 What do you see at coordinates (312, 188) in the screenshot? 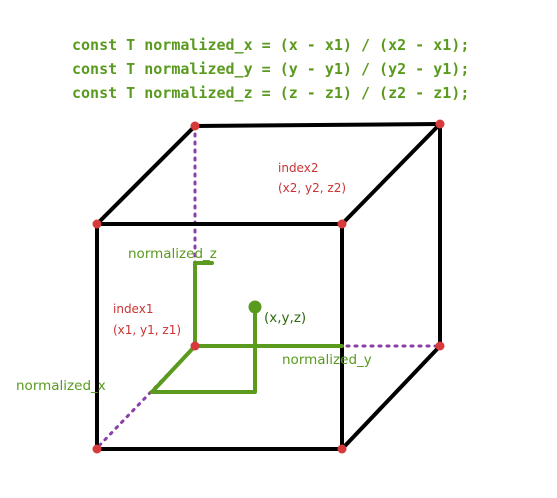
I see `index2-coords: (x2, y2, z2)` at bounding box center [312, 188].